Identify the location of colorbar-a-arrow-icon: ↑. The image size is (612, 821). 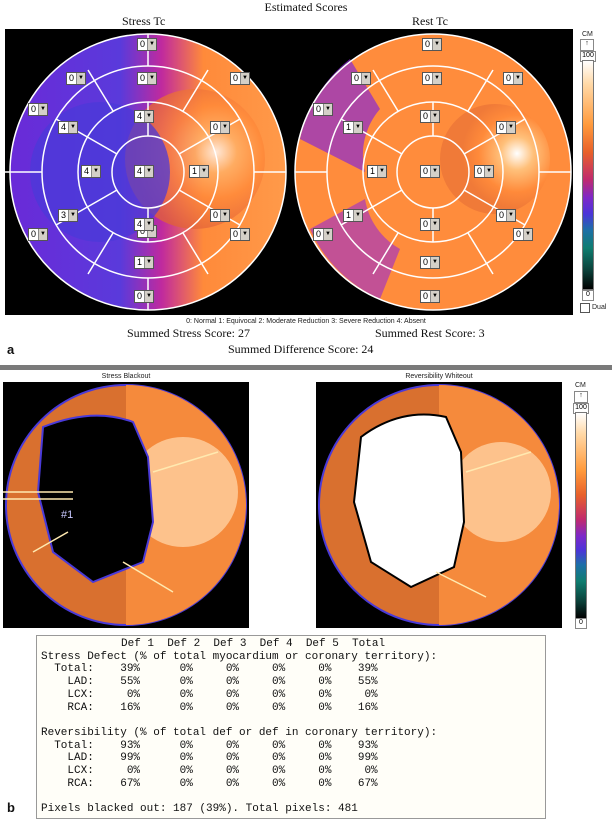
(587, 45).